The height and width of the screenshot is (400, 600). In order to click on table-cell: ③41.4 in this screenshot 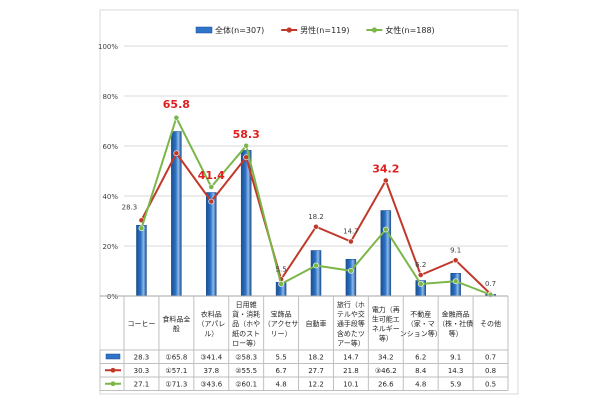, I will do `click(211, 358)`.